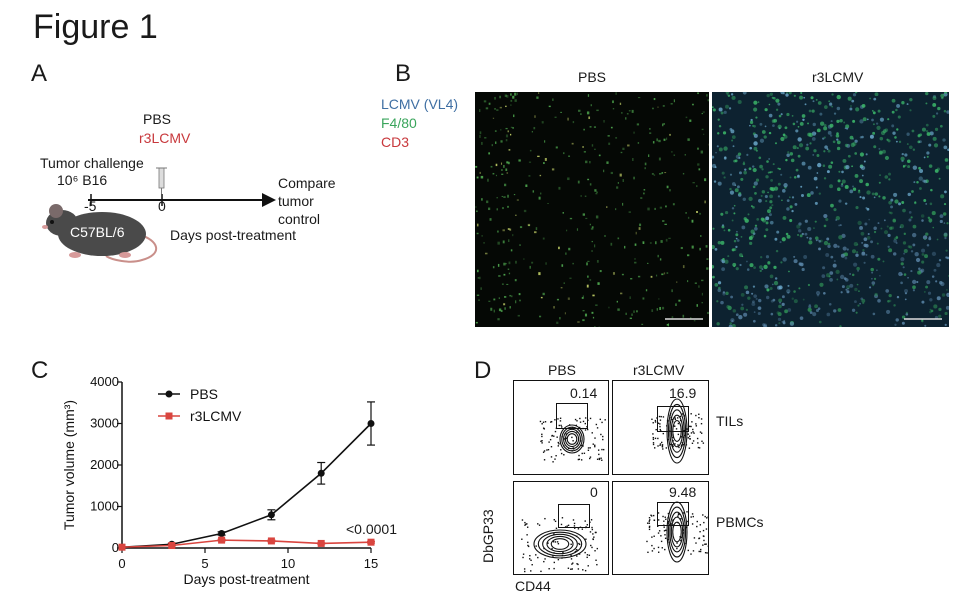 Image resolution: width=979 pixels, height=598 pixels. What do you see at coordinates (169, 416) in the screenshot?
I see `legend-marker` at bounding box center [169, 416].